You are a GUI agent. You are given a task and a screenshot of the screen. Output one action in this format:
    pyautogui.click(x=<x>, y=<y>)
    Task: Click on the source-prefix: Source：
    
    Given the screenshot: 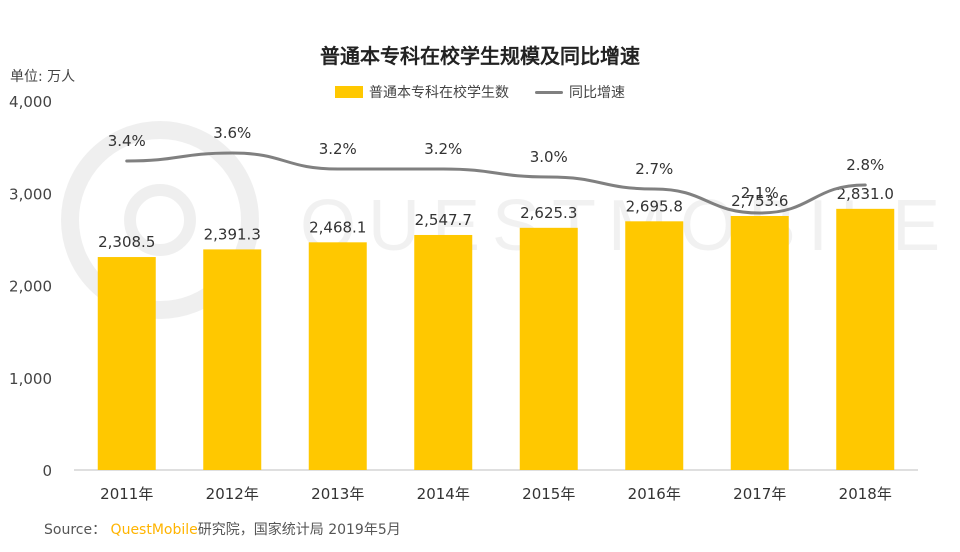 What is the action you would take?
    pyautogui.click(x=75, y=530)
    